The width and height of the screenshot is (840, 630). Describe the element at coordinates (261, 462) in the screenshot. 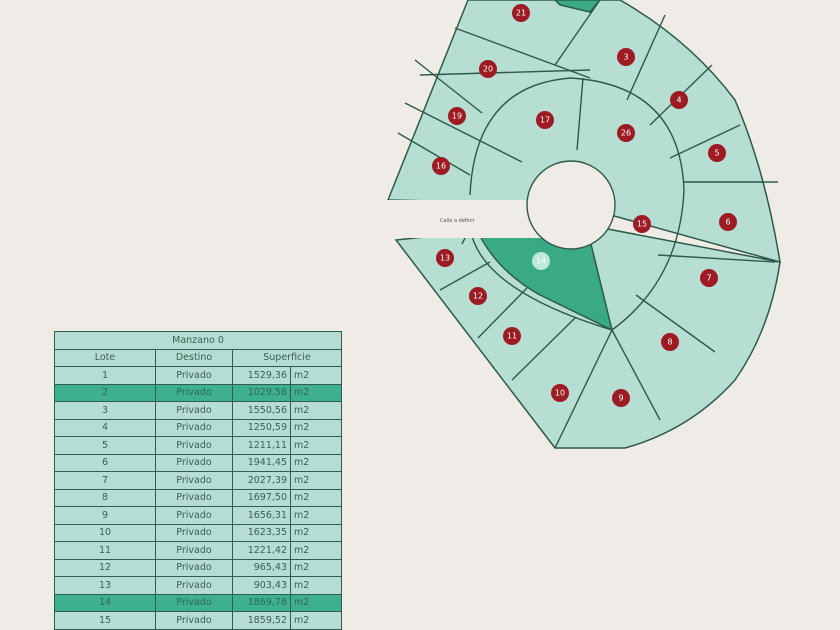

I see `superficie-cell: 1941,45` at that location.